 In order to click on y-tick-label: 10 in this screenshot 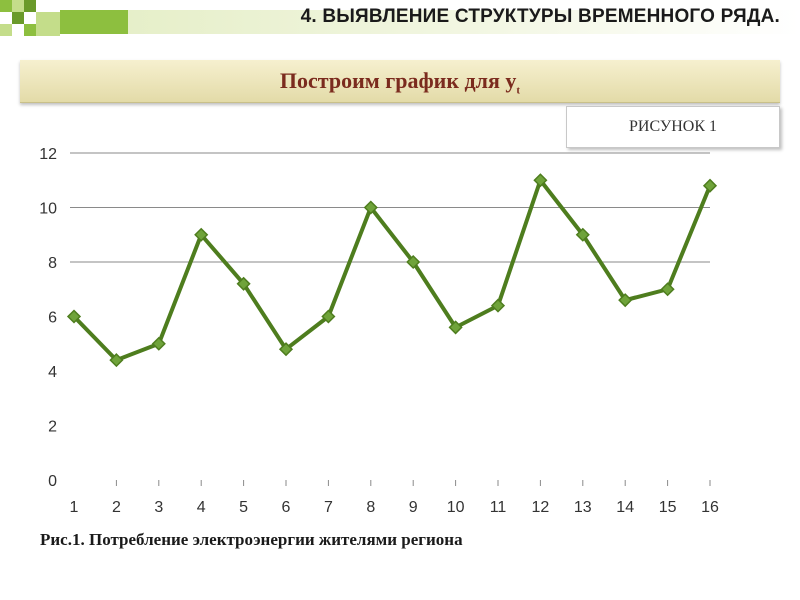, I will do `click(48, 209)`.